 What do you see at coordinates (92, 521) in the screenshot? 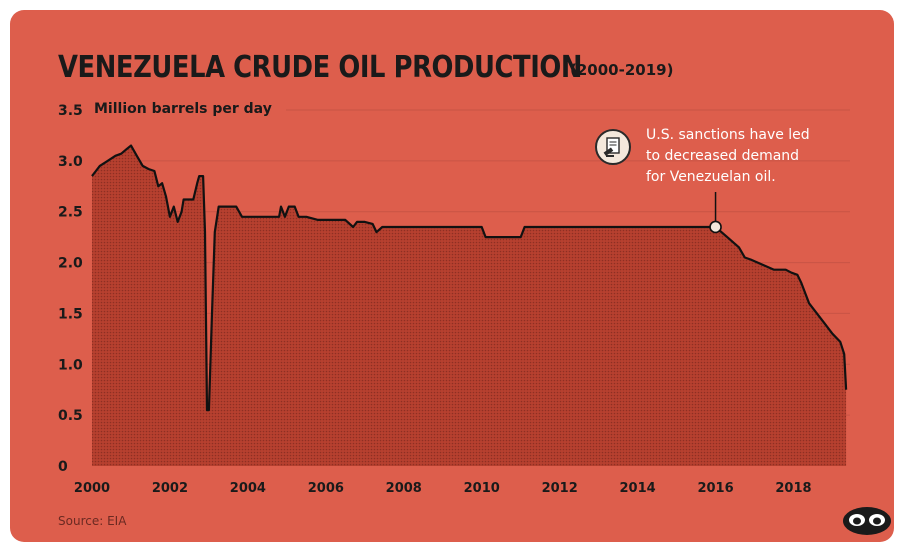
I see `source-note: Source: EIA` at bounding box center [92, 521].